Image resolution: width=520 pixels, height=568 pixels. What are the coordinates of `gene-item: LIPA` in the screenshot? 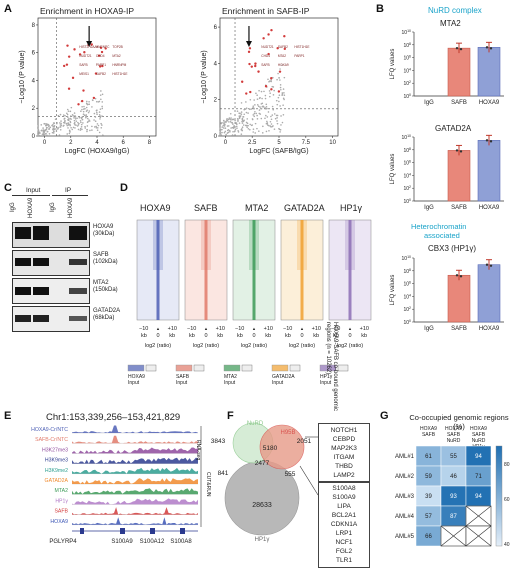 It's located at (344, 506).